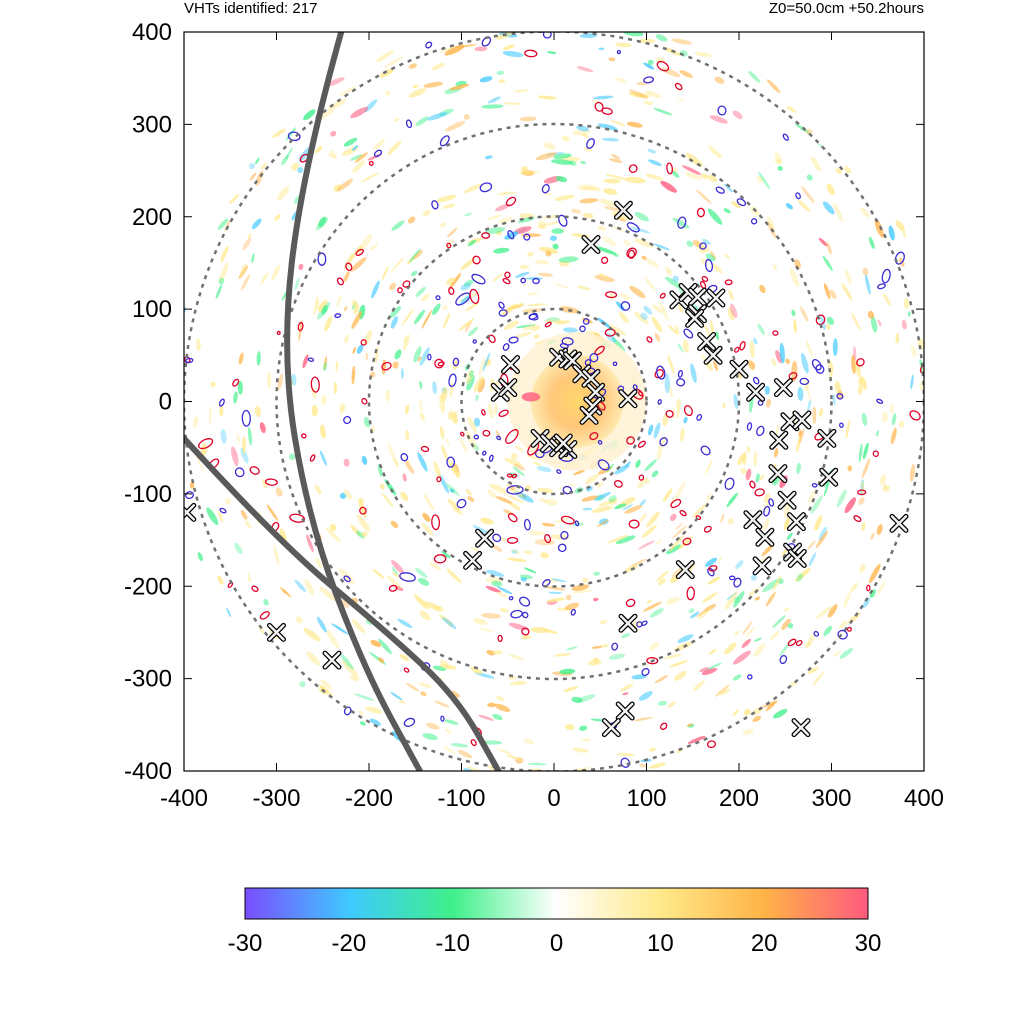 The width and height of the screenshot is (1024, 1024). I want to click on x-tick-label: 200, so click(739, 798).